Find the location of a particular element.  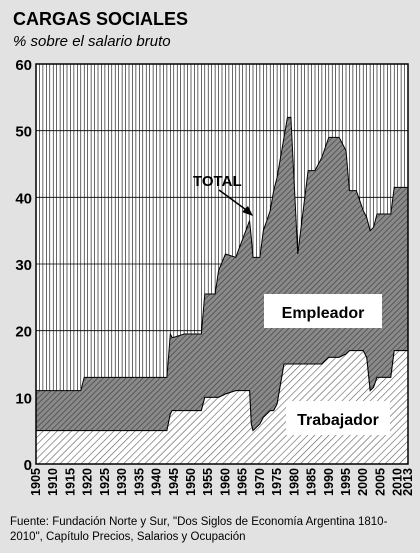

x-tick-label: 2013 is located at coordinates (408, 482).